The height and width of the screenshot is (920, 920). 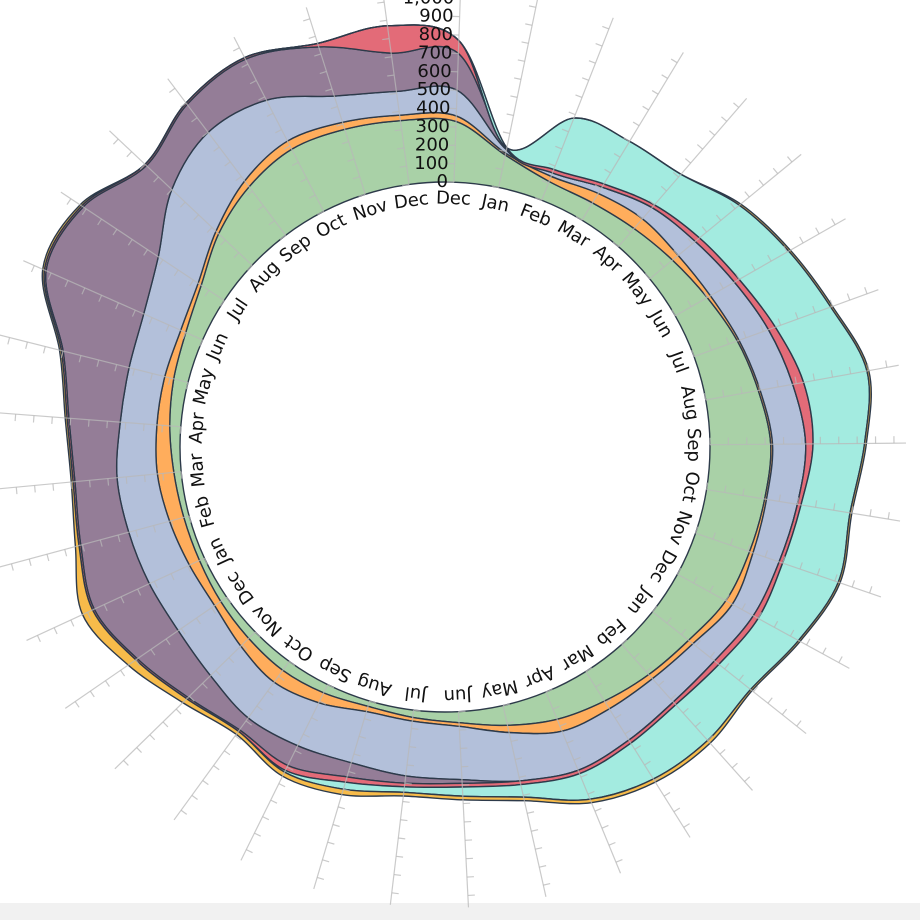 I want to click on category-label: Jul, so click(x=678, y=362).